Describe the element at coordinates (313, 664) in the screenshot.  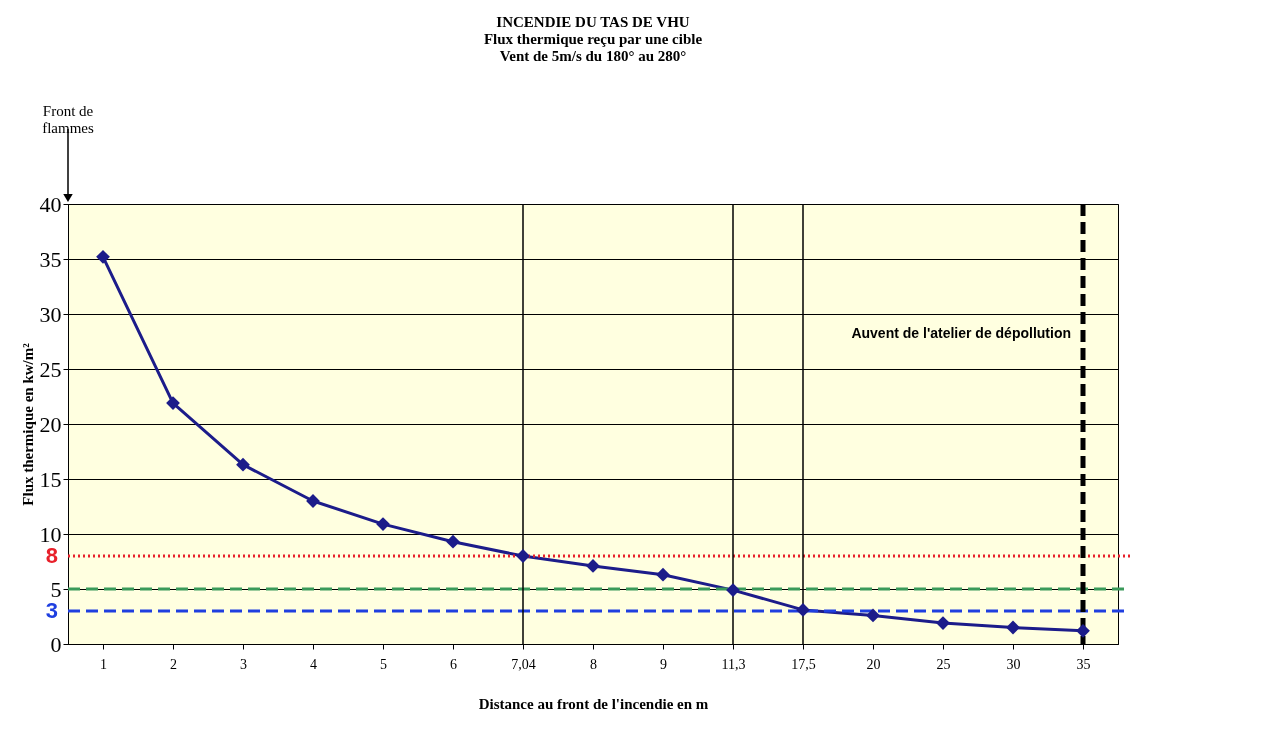
I see `x-tick-label: 4` at that location.